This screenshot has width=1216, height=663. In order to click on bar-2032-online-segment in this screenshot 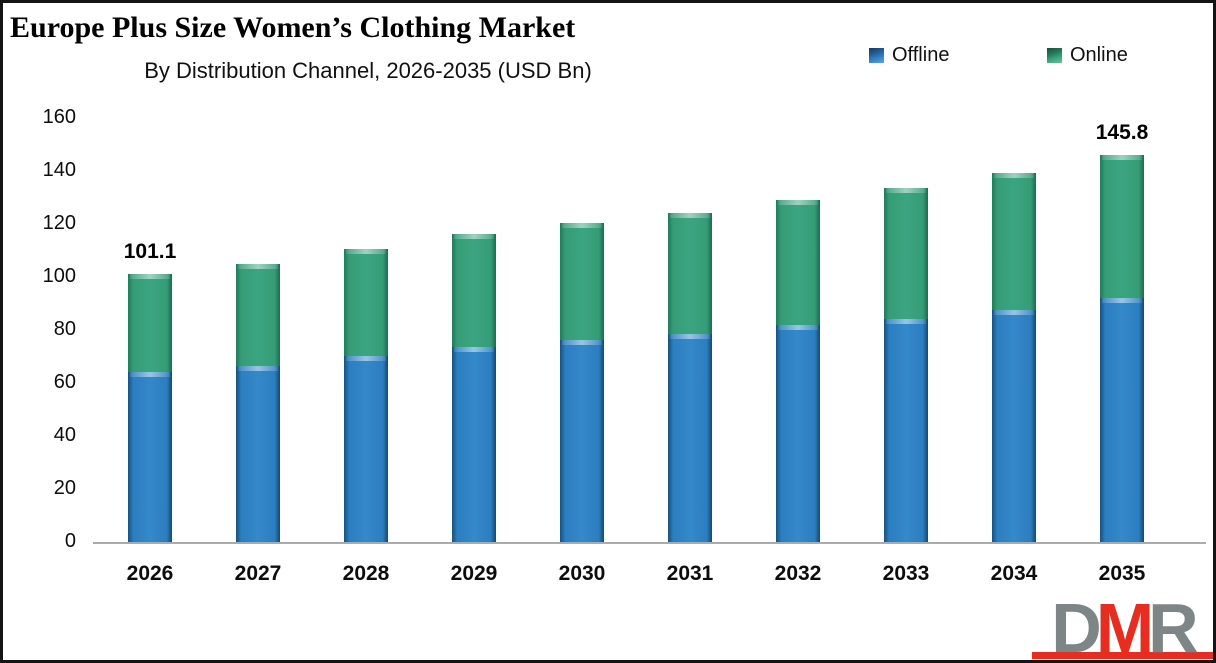, I will do `click(798, 262)`.